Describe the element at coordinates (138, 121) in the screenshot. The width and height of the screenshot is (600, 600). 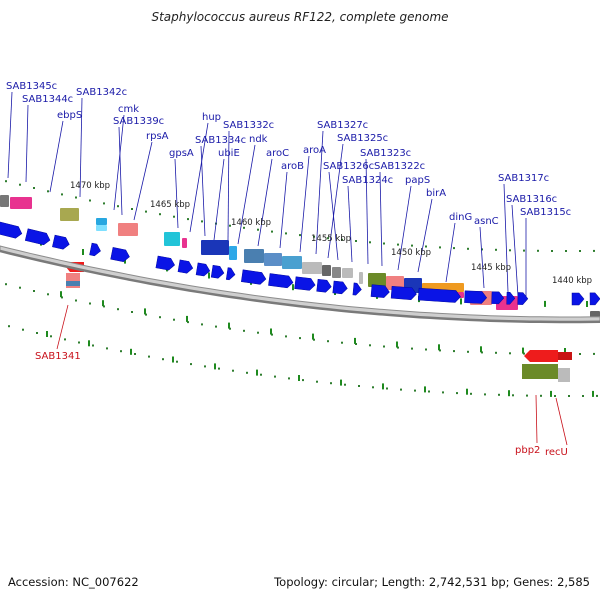
I see `gene-label-SAB1339c: SAB1339c` at that location.